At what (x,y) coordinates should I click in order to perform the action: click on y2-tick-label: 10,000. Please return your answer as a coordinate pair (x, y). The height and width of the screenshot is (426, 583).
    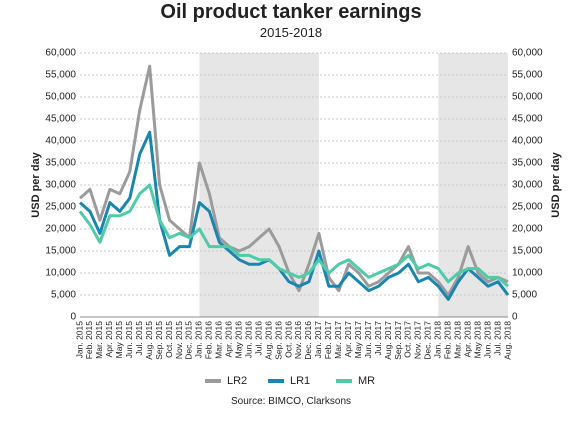
    Looking at the image, I should click on (527, 273).